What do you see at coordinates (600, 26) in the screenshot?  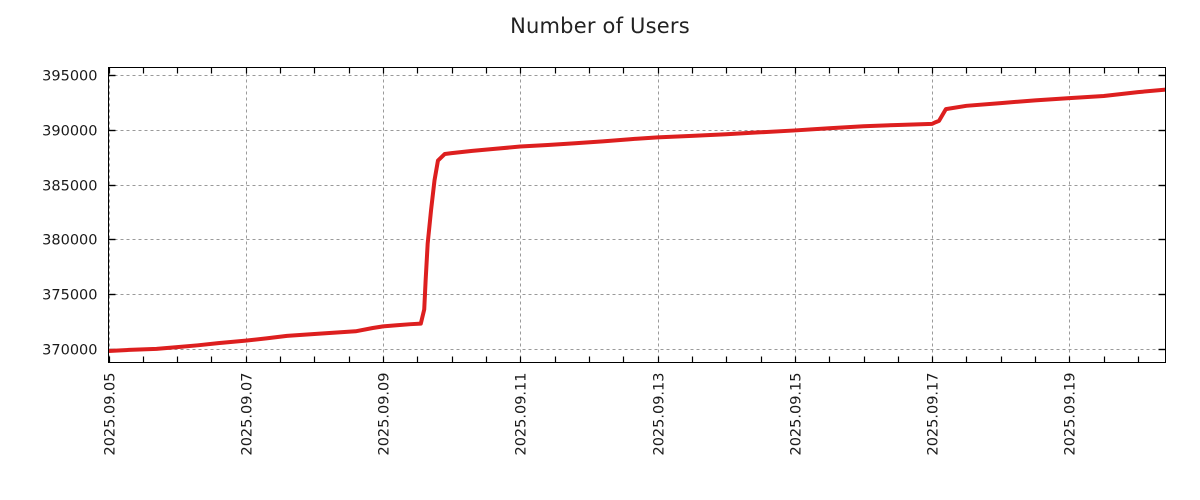 I see `chart-title: Number of Users` at bounding box center [600, 26].